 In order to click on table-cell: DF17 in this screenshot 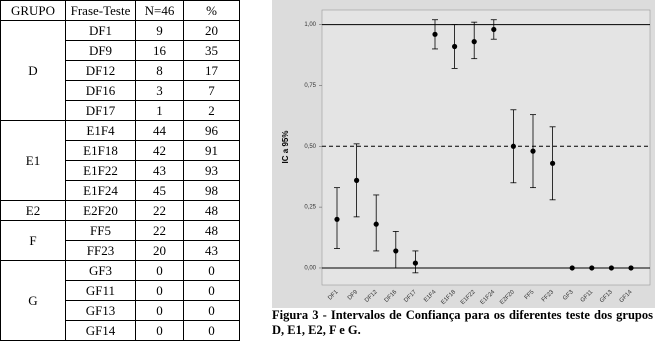, I will do `click(100, 110)`.